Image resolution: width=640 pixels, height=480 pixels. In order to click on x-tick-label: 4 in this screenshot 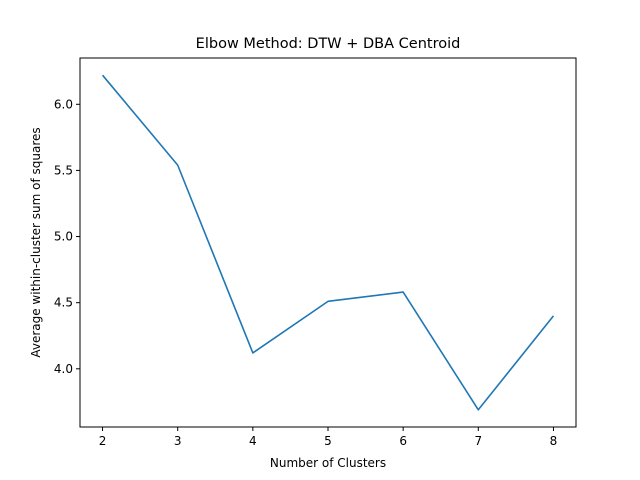, I will do `click(253, 441)`.